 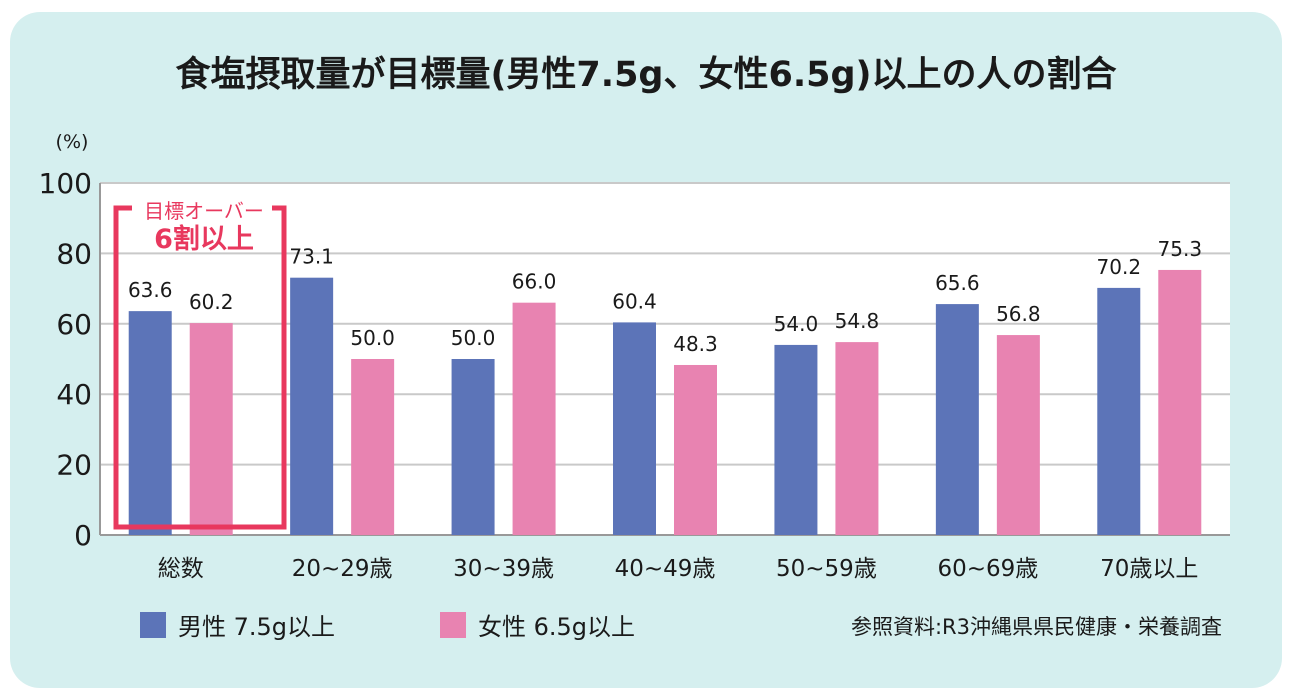 I want to click on x-tick-label: 50~59歳, so click(x=826, y=569).